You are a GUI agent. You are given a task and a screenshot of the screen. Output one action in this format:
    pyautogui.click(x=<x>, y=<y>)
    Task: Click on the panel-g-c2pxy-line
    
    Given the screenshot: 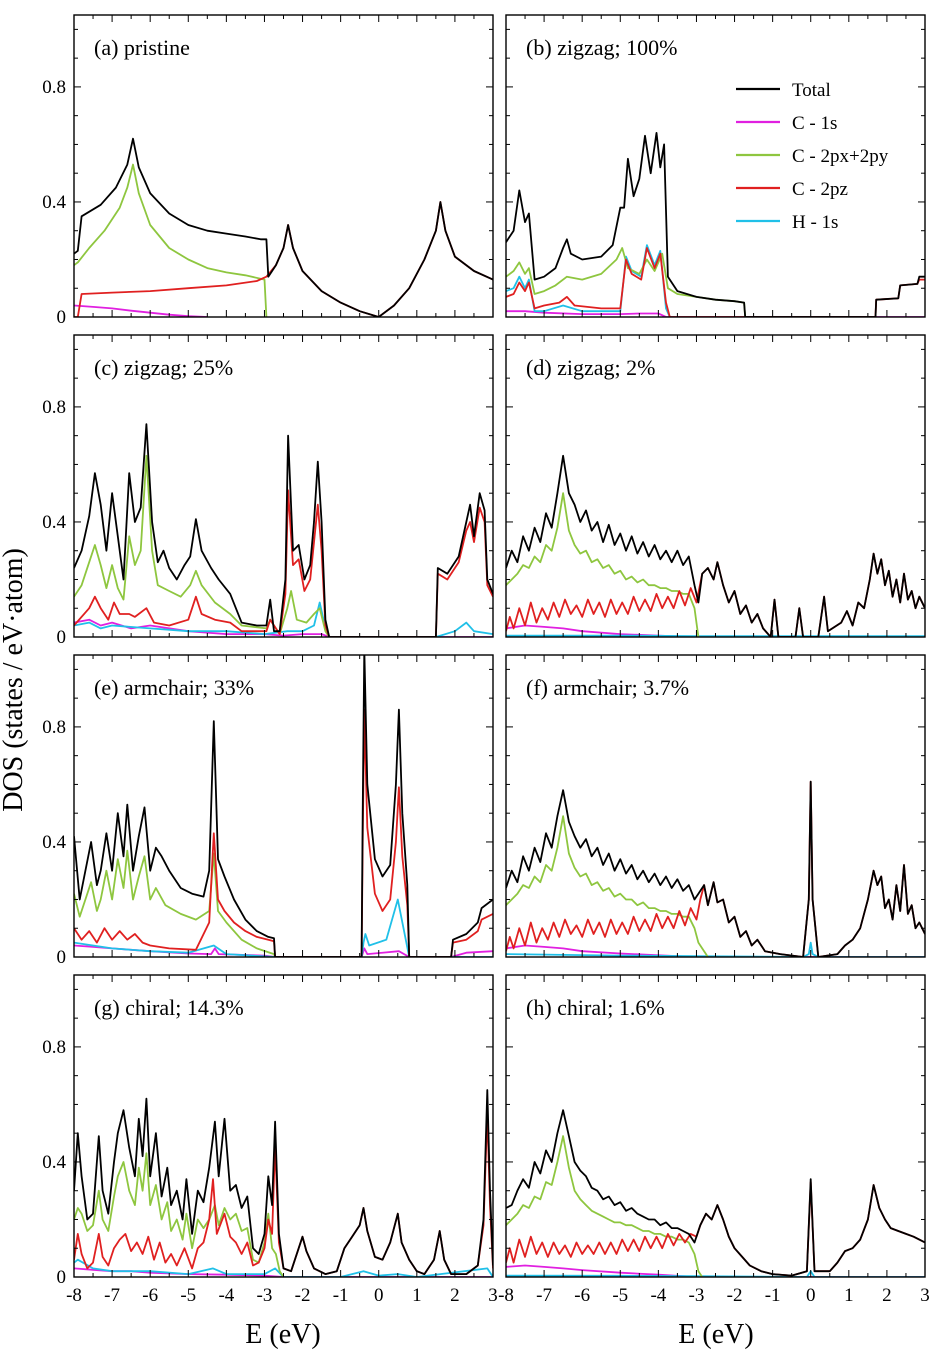 What is the action you would take?
    pyautogui.click(x=179, y=1214)
    